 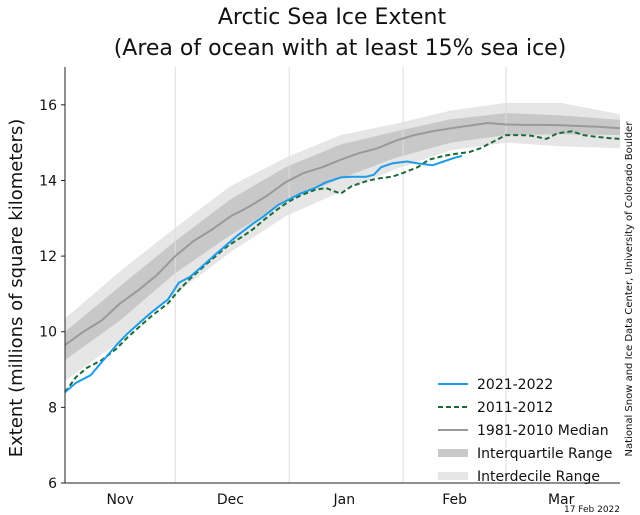 I want to click on x-ticks: Nov Dec Jan Feb Mar, so click(x=340, y=500).